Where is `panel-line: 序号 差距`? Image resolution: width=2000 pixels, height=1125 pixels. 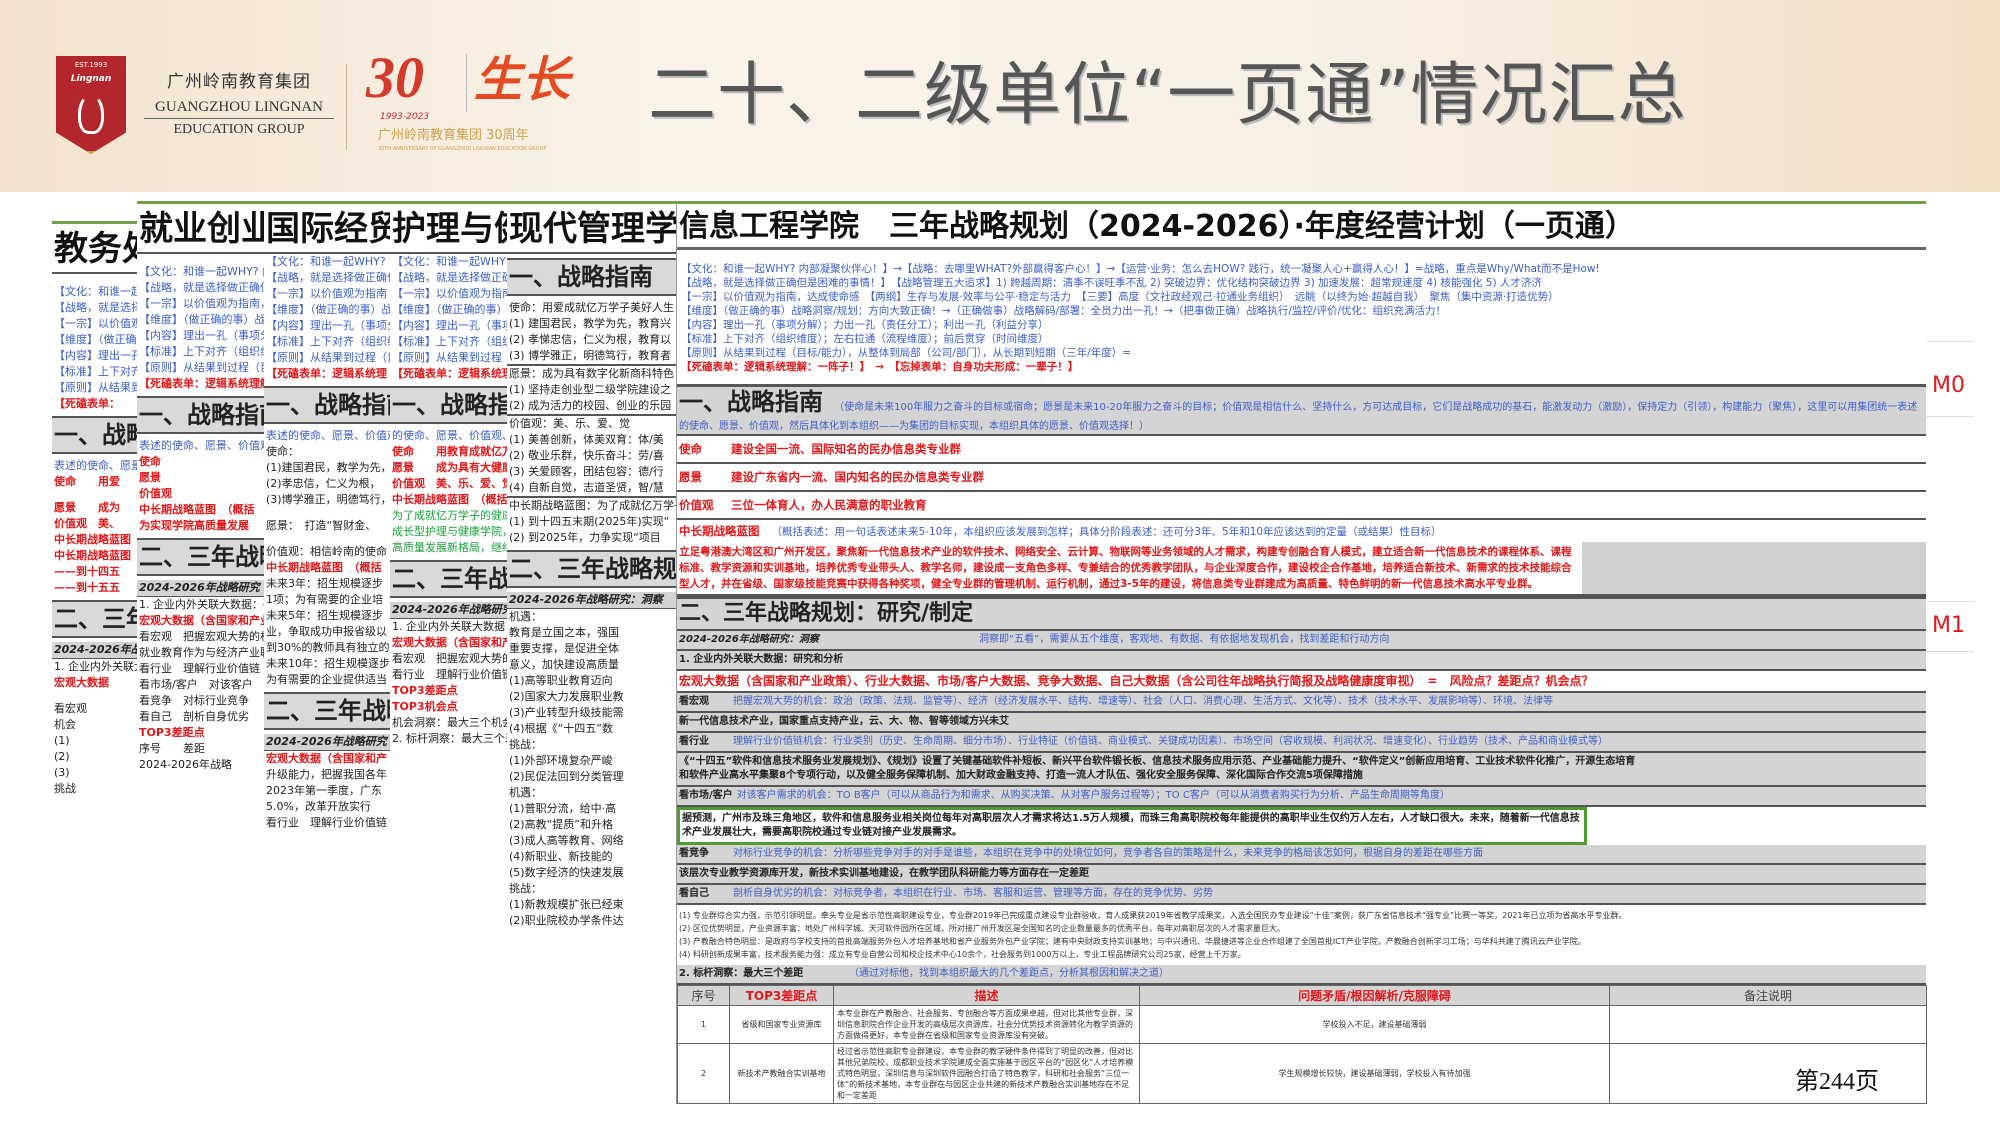 panel-line: 序号 差距 is located at coordinates (172, 748).